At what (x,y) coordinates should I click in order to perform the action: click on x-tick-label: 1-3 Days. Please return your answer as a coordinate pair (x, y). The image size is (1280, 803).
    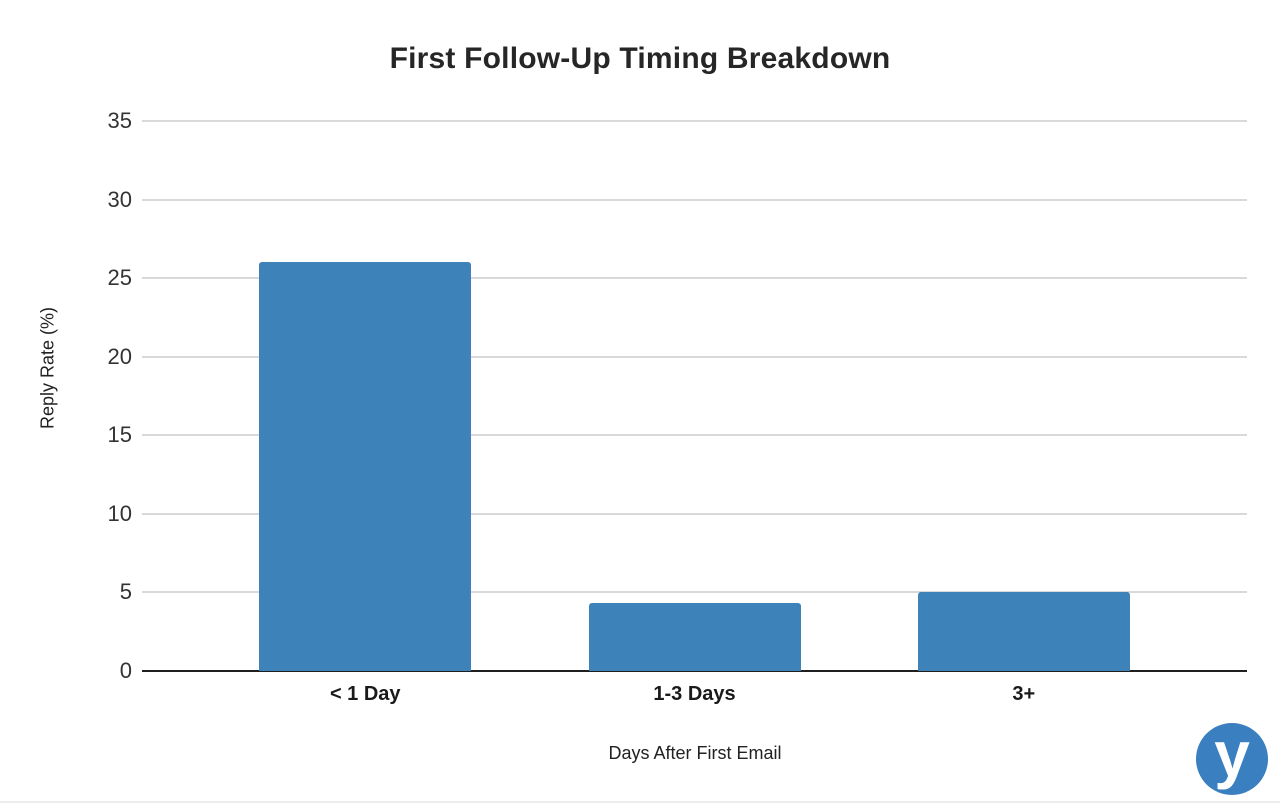
    Looking at the image, I should click on (694, 694).